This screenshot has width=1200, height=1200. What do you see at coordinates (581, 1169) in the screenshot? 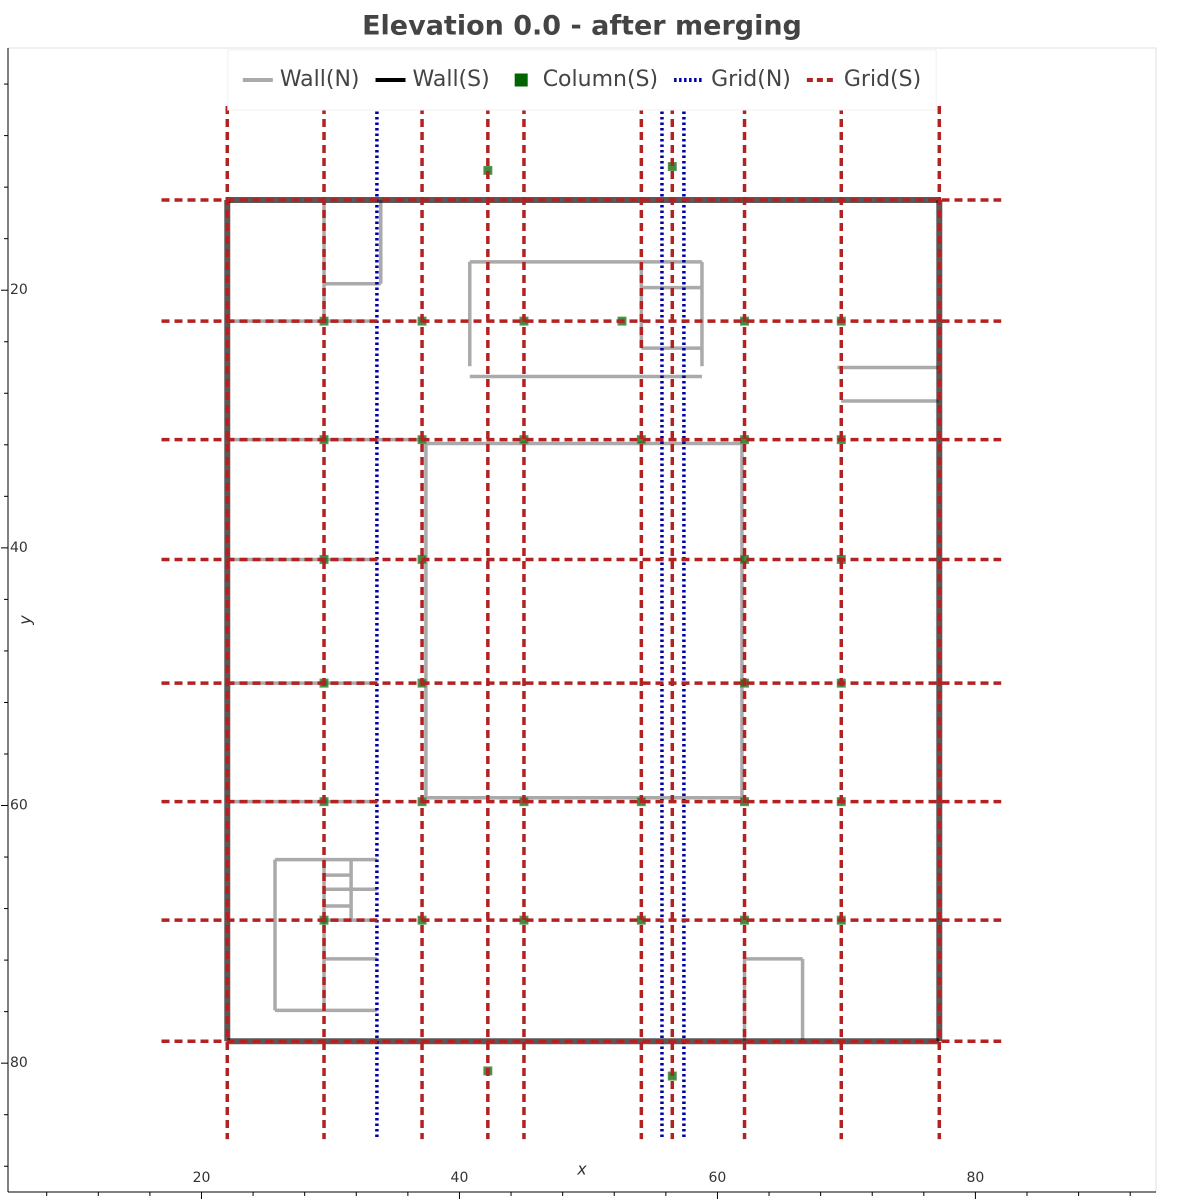
I see `x-axis-label: x` at bounding box center [581, 1169].